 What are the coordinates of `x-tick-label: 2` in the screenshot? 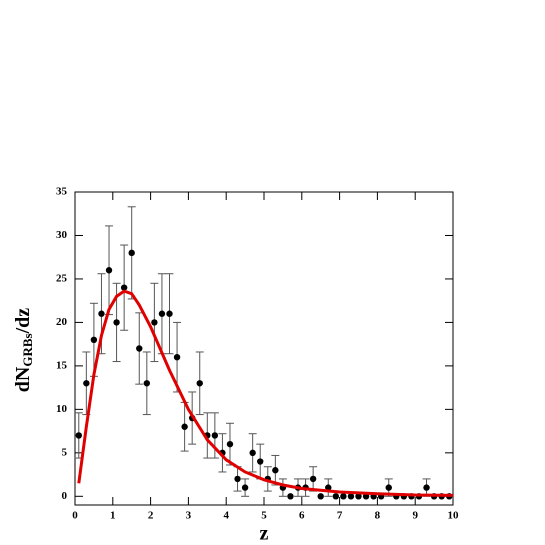 It's located at (151, 516).